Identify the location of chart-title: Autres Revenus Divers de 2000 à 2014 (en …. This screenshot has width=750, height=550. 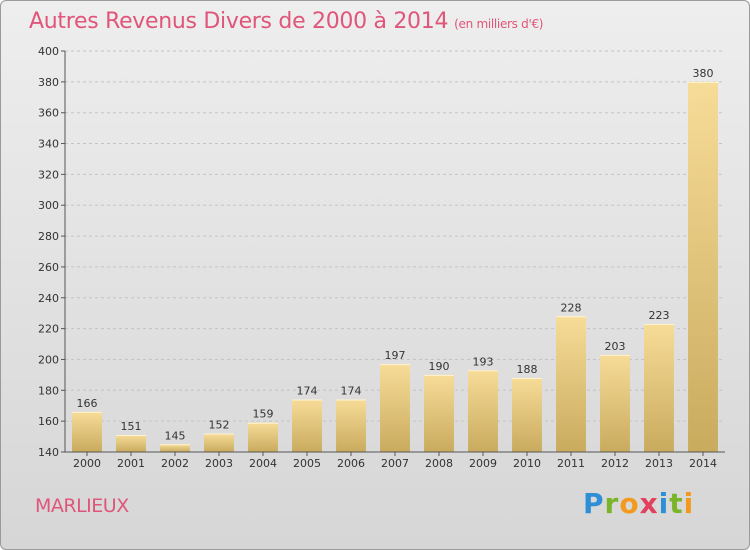
(286, 21).